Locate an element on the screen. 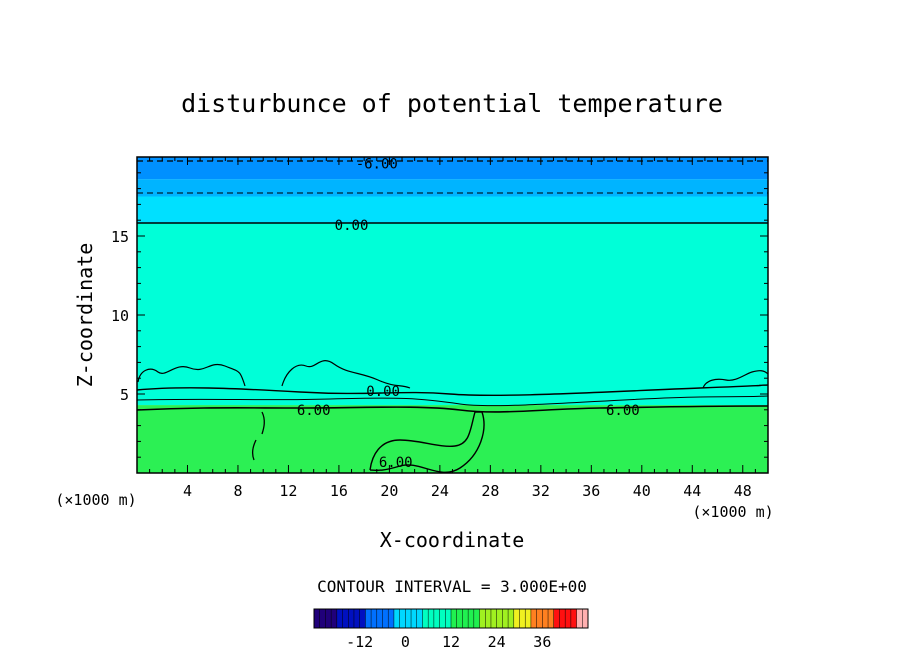 This screenshot has width=904, height=654. x-tick-label: 44 is located at coordinates (692, 491).